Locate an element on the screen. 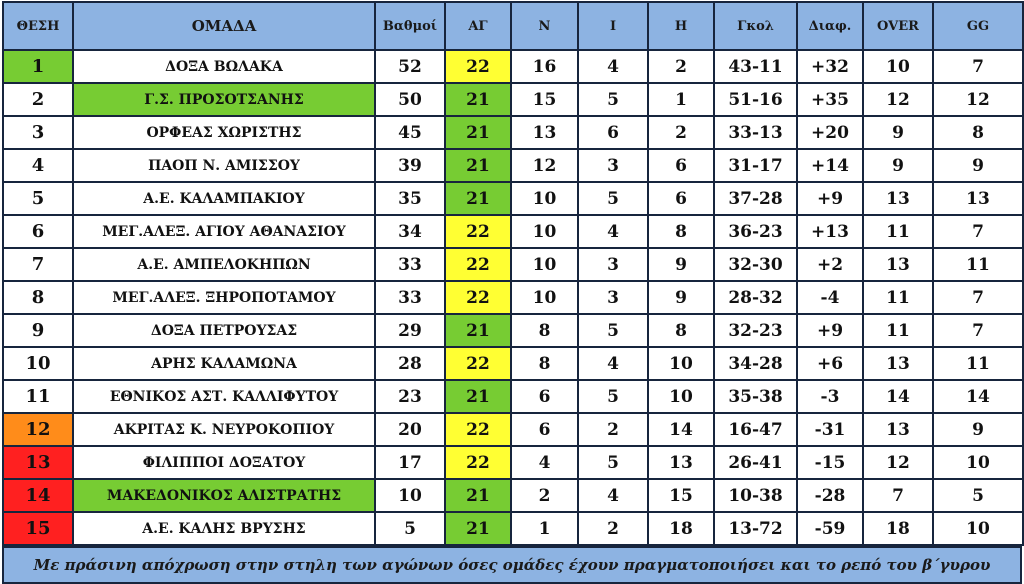 The height and width of the screenshot is (584, 1024). header-over: OVER is located at coordinates (898, 26).